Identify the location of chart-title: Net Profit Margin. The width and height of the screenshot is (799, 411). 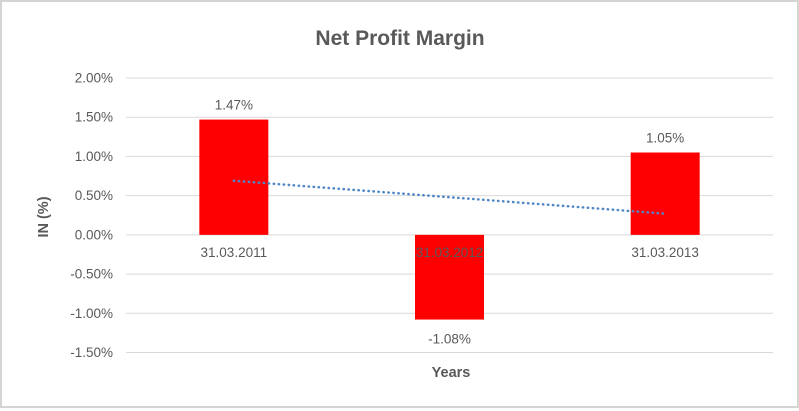
(399, 38).